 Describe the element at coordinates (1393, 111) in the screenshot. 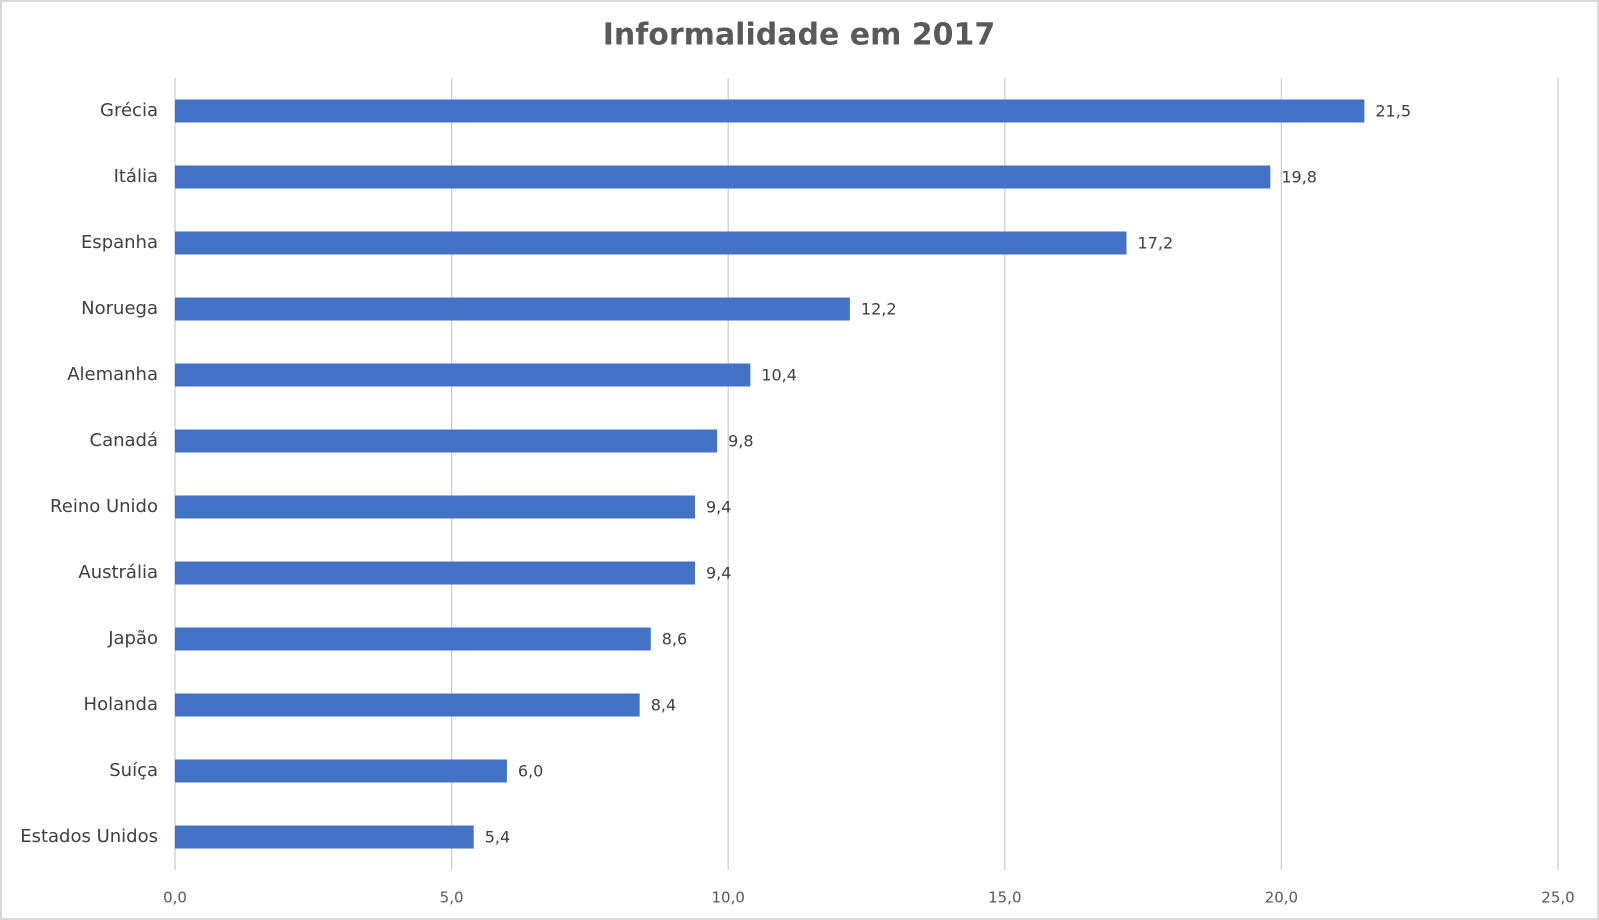

I see `data-label: 21,5` at that location.